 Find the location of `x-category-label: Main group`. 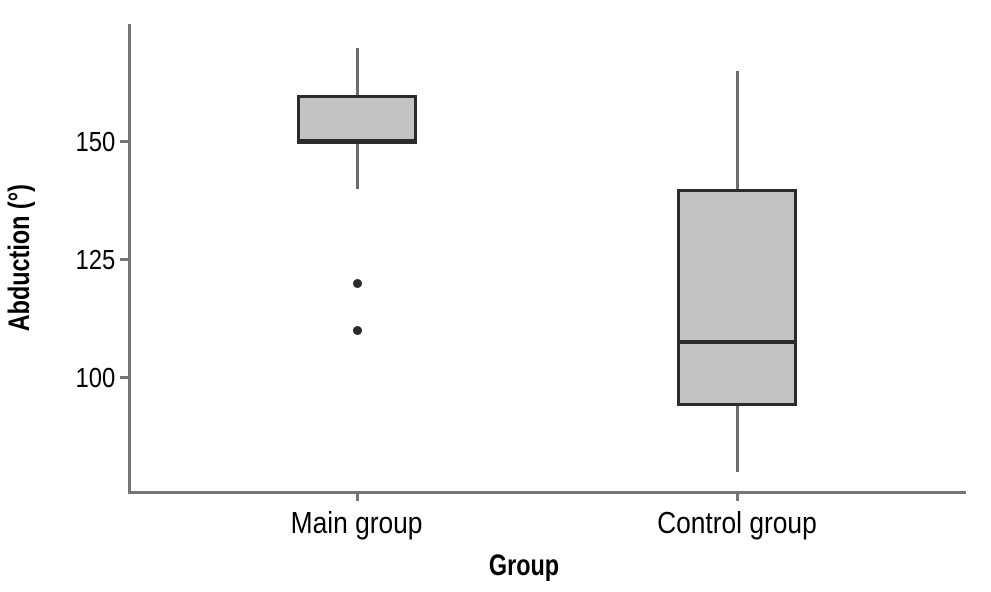

x-category-label: Main group is located at coordinates (357, 523).